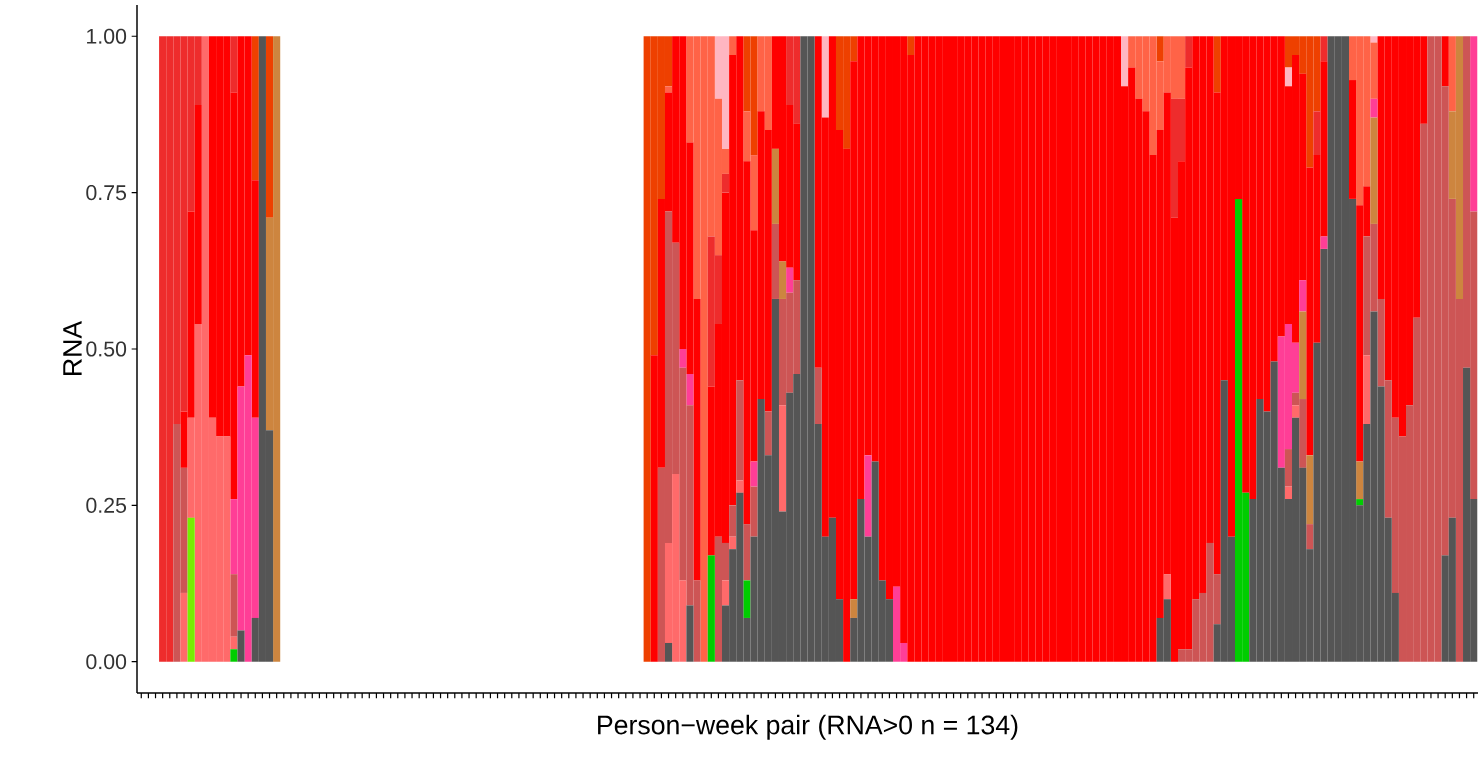 Image resolution: width=1479 pixels, height=761 pixels. I want to click on y-tick-label: 0.50, so click(106, 349).